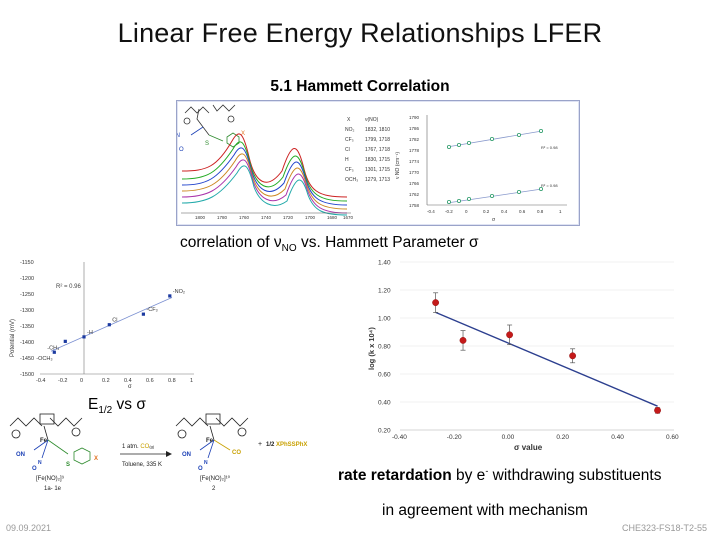 This screenshot has width=720, height=540. Describe the element at coordinates (169, 454) in the screenshot. I see `reaction-arrowhead` at that location.